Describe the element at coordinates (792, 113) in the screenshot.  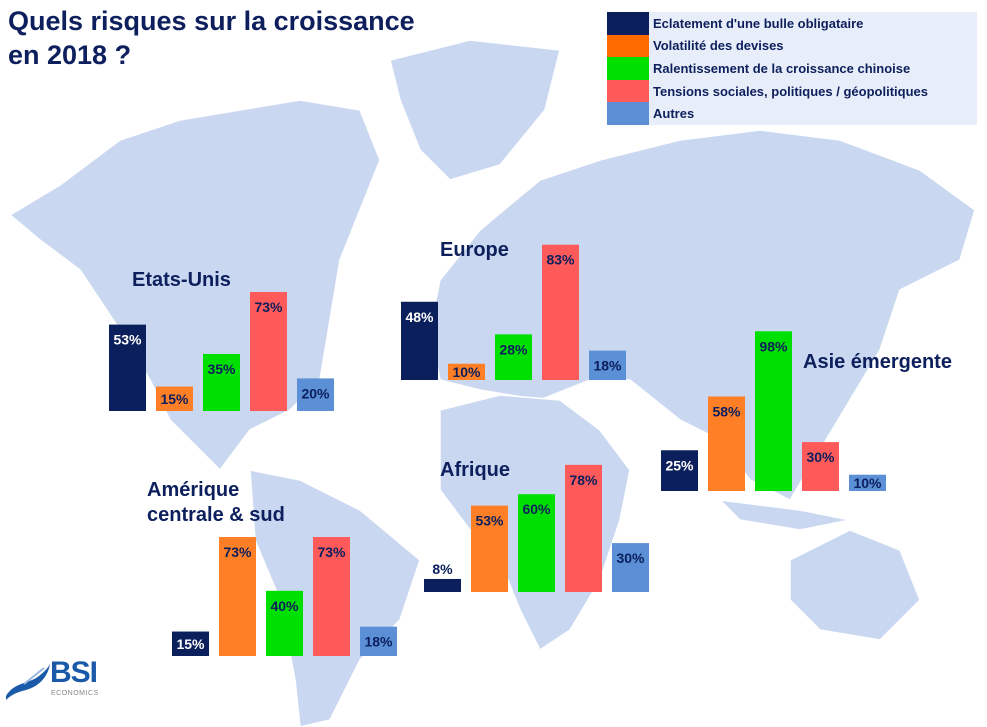
I see `legend-item: Autres` at that location.